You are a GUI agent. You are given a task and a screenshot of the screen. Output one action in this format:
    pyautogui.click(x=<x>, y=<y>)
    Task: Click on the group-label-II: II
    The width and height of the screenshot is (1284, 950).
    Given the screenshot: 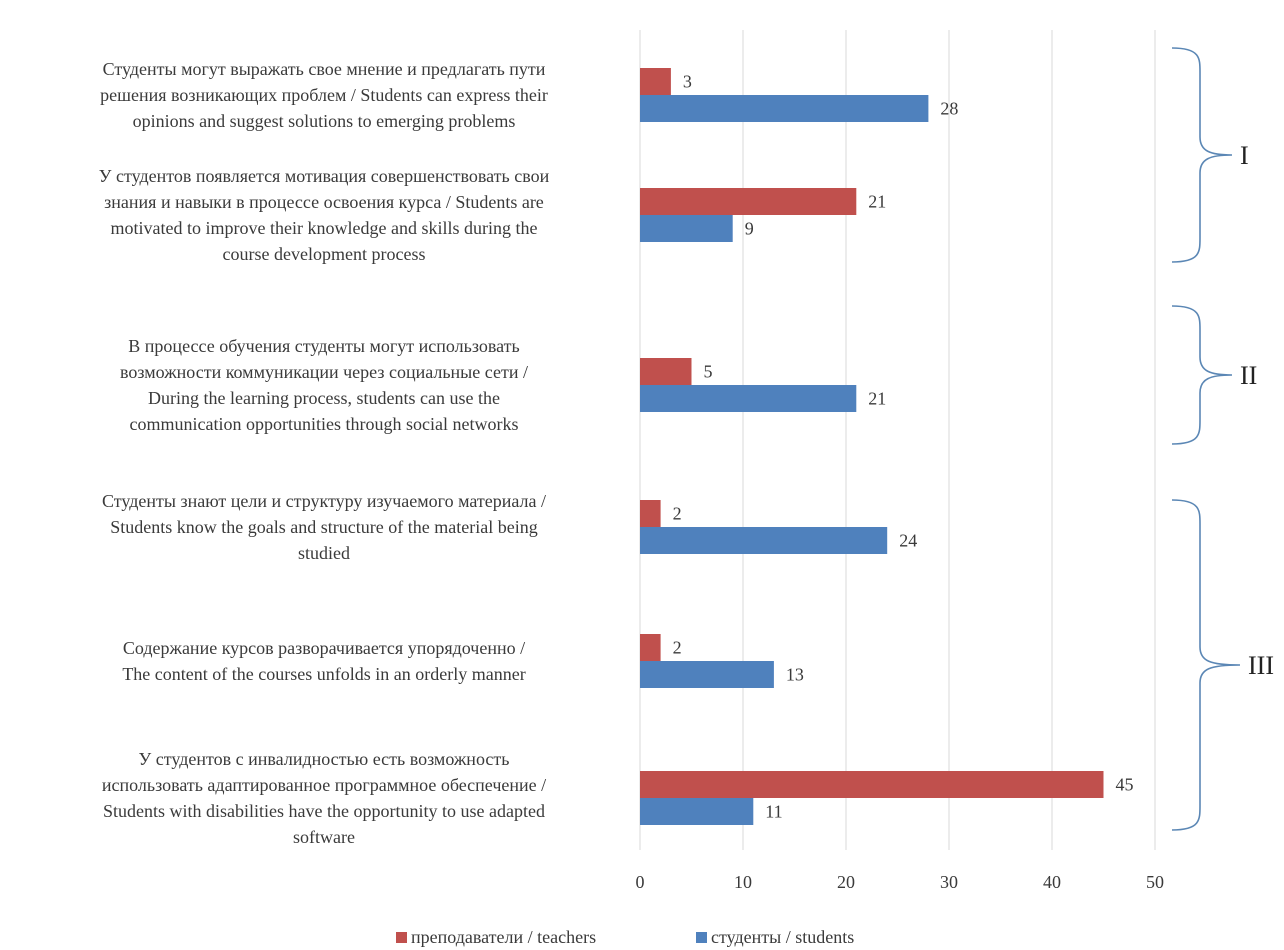 What is the action you would take?
    pyautogui.click(x=1248, y=375)
    